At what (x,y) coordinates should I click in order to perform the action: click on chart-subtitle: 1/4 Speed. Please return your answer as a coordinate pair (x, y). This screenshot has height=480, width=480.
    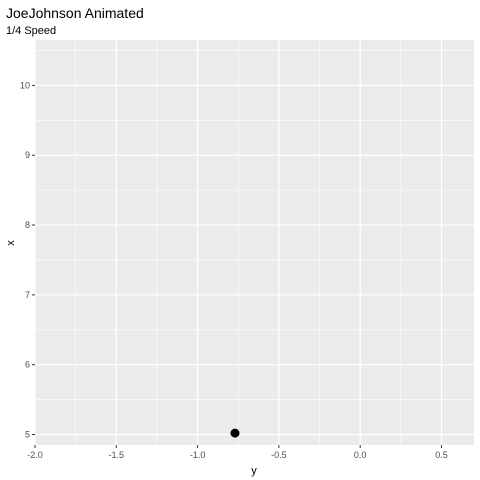
    Looking at the image, I should click on (31, 31).